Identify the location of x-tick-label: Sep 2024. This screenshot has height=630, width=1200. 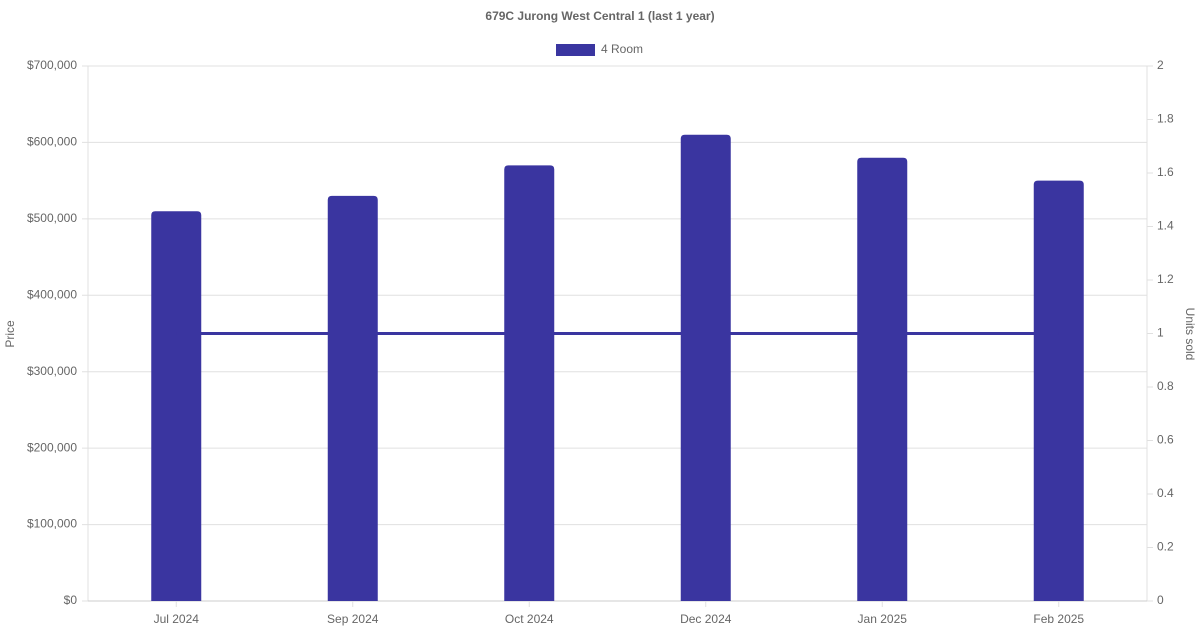
(353, 619).